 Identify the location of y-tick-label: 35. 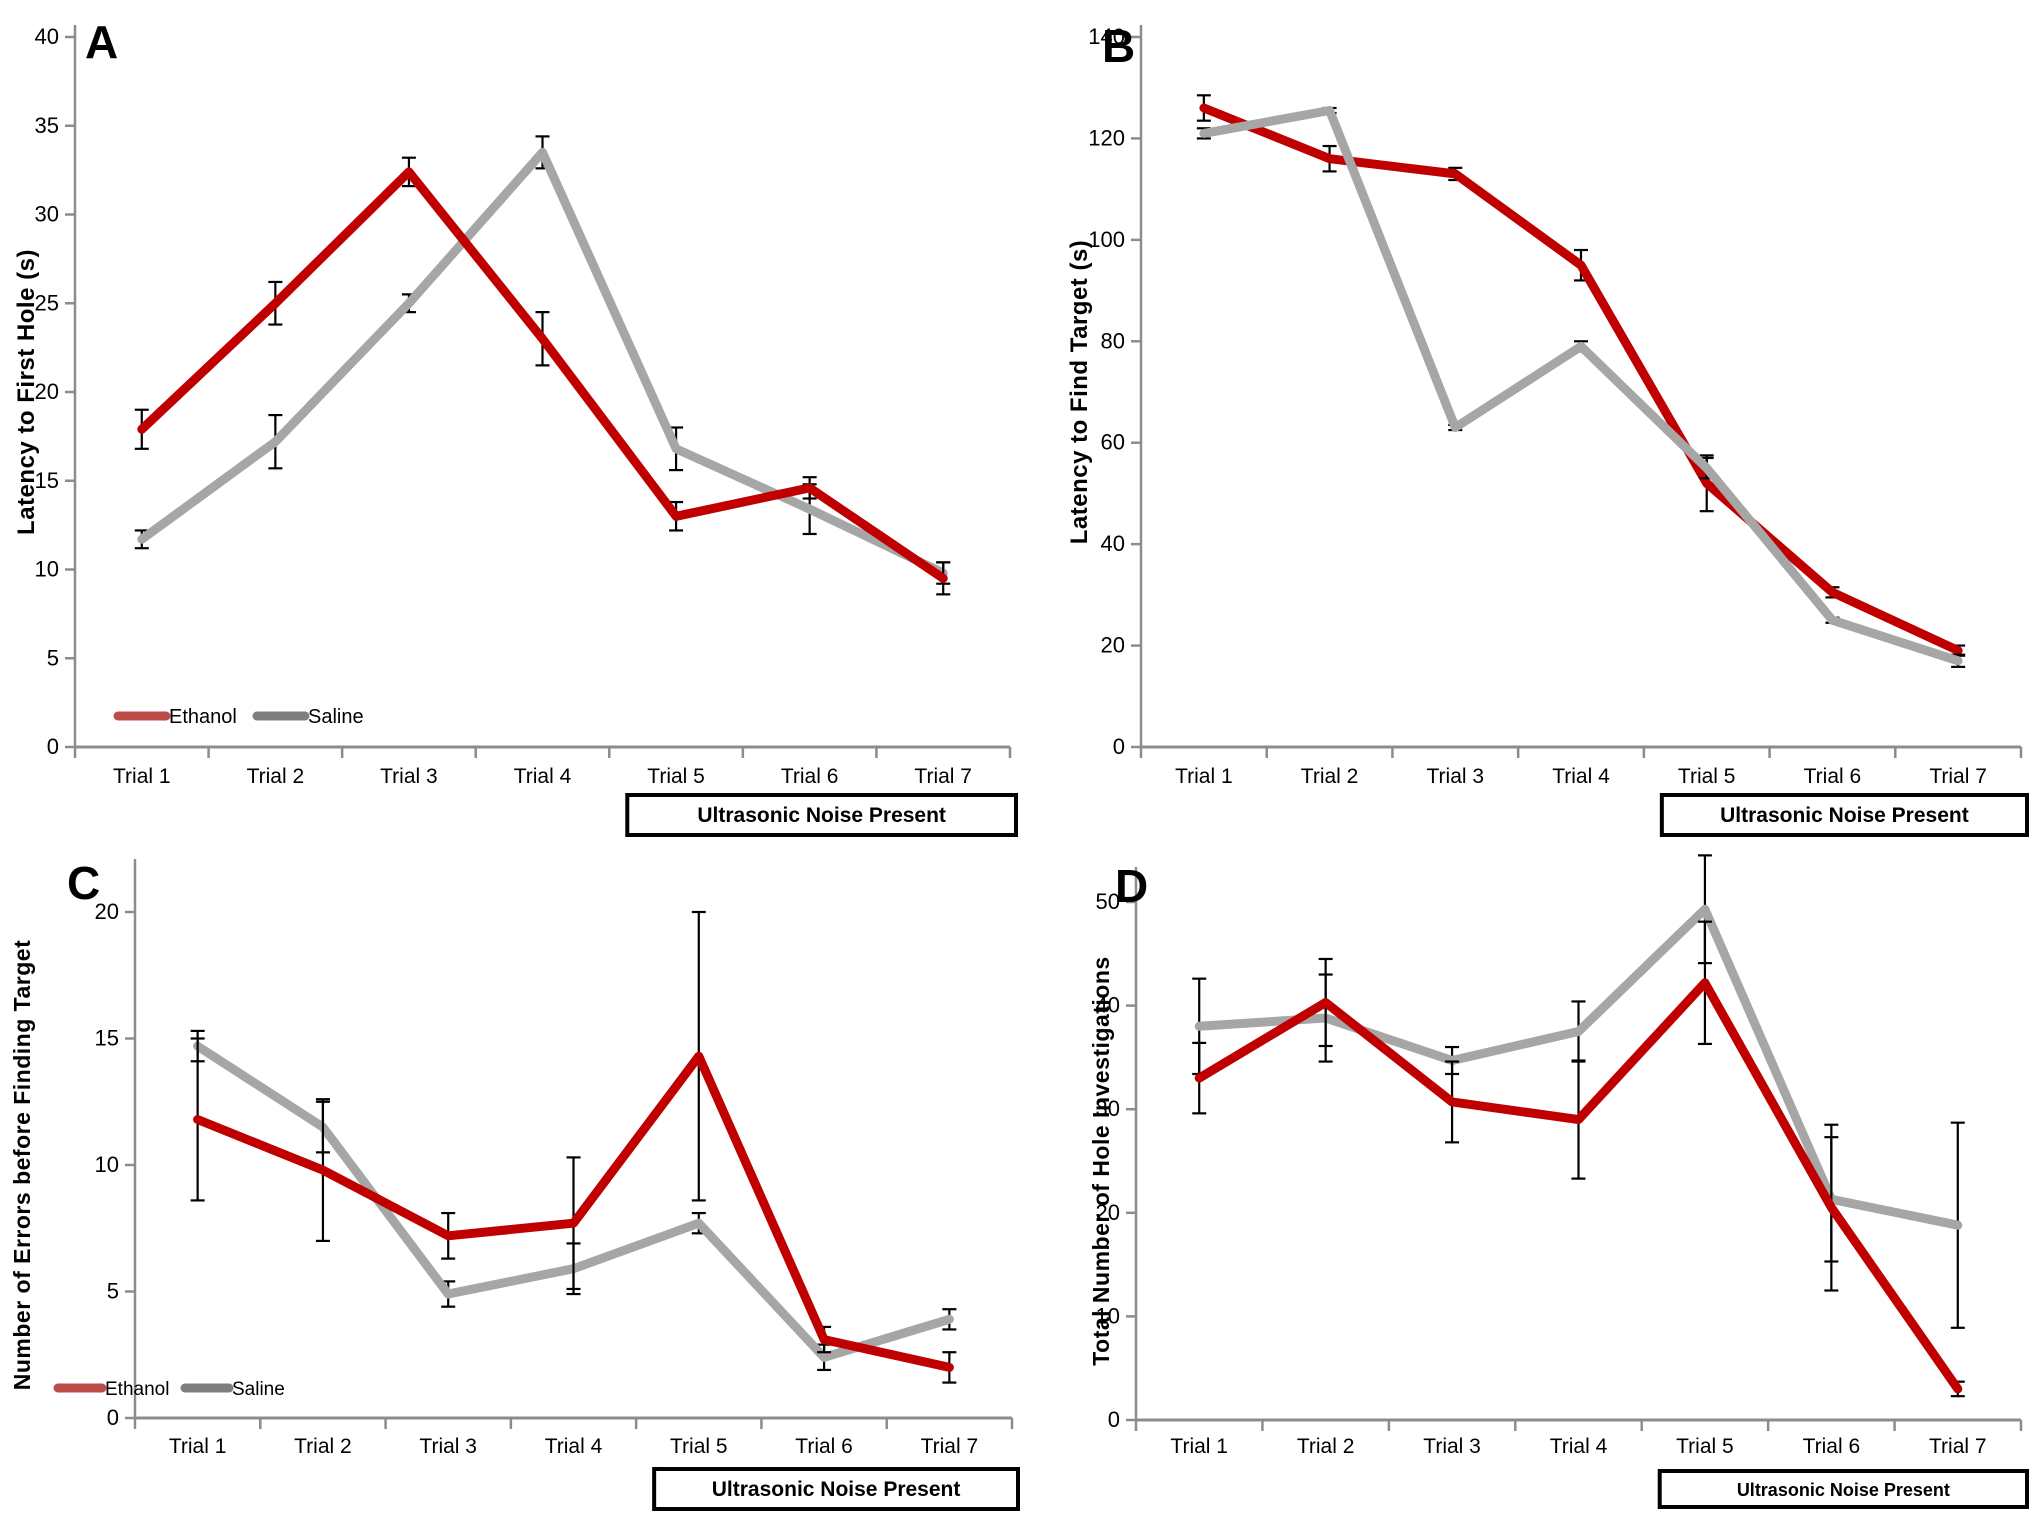
(47, 125).